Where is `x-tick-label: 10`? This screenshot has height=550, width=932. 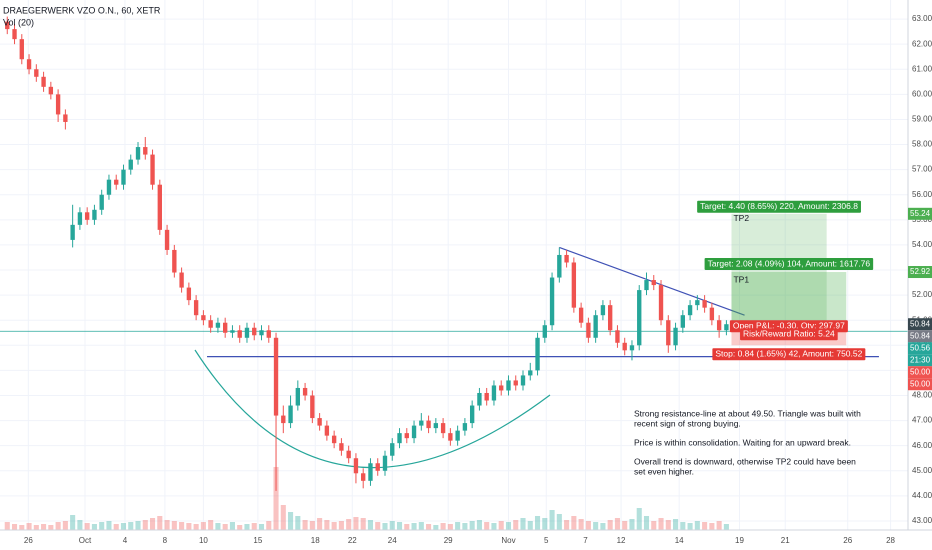 x-tick-label: 10 is located at coordinates (203, 540).